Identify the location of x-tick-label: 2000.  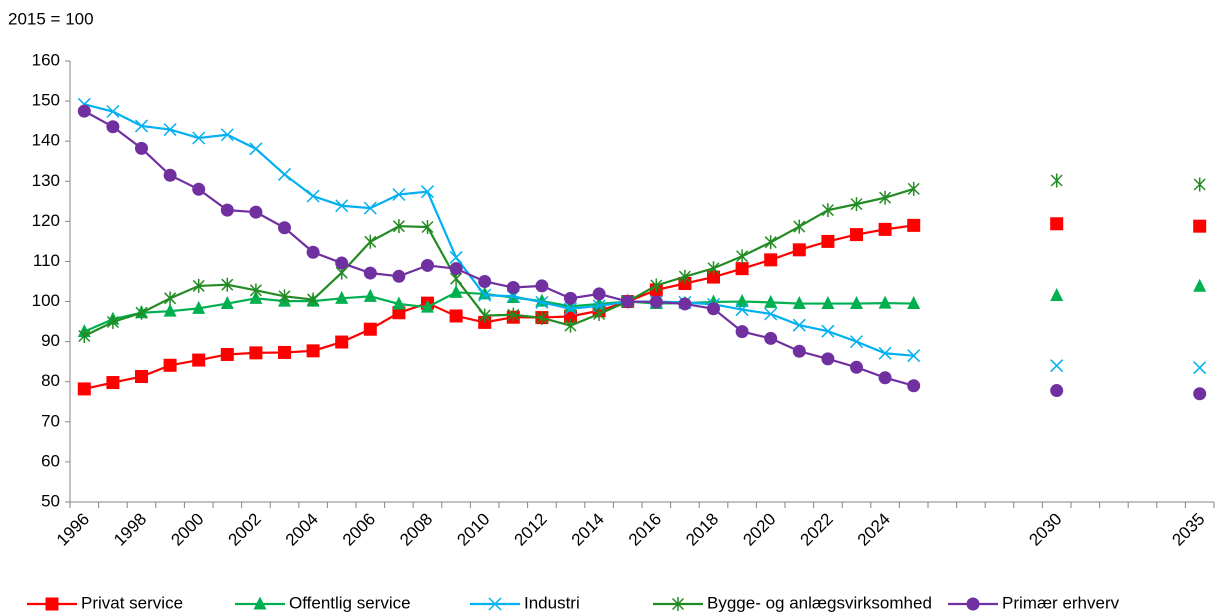
(187, 529).